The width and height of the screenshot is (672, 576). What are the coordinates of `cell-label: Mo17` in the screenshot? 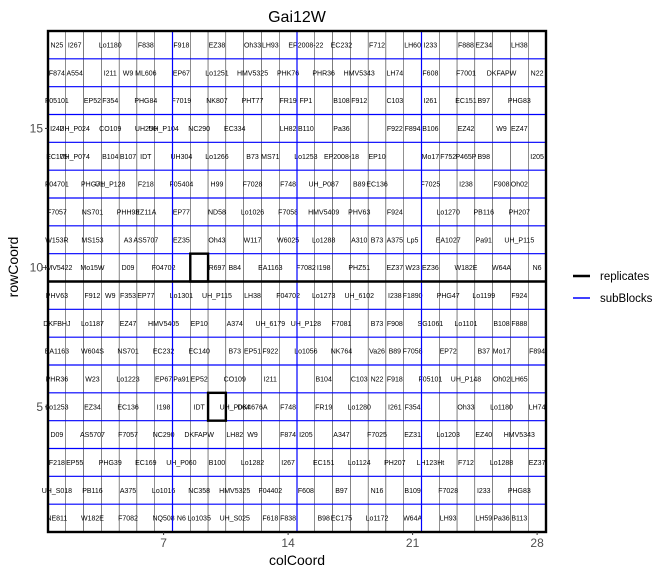 It's located at (431, 157).